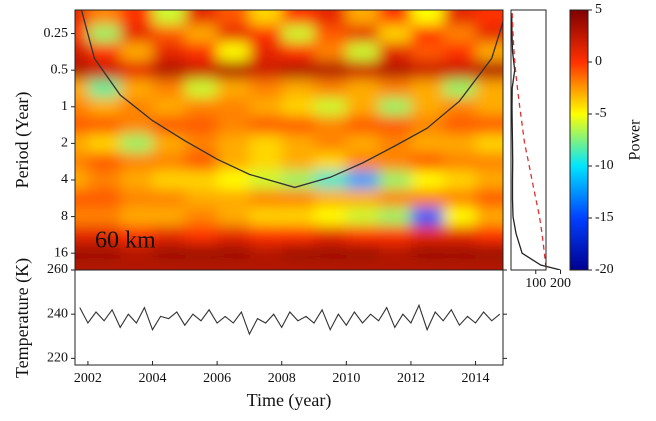 The image size is (656, 421). Describe the element at coordinates (535, 283) in the screenshot. I see `x-tick-label: 100` at that location.